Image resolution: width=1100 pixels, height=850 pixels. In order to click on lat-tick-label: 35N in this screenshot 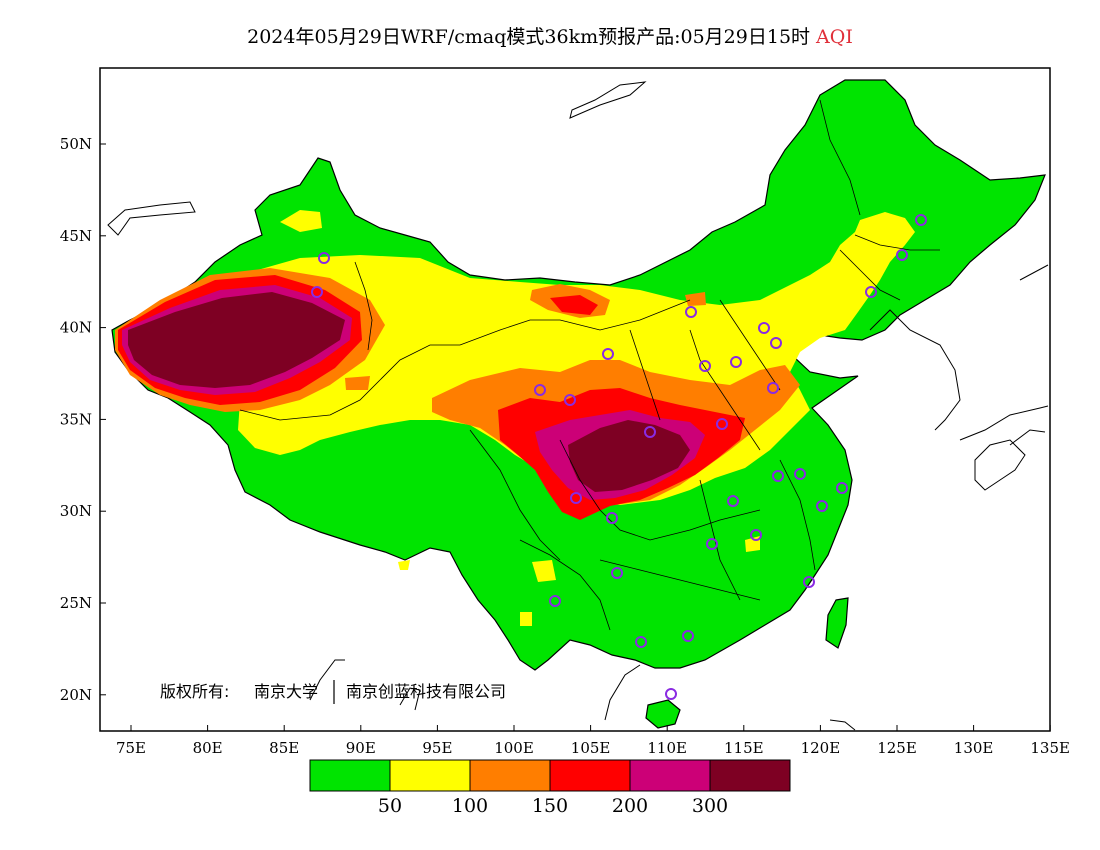, I will do `click(76, 419)`.